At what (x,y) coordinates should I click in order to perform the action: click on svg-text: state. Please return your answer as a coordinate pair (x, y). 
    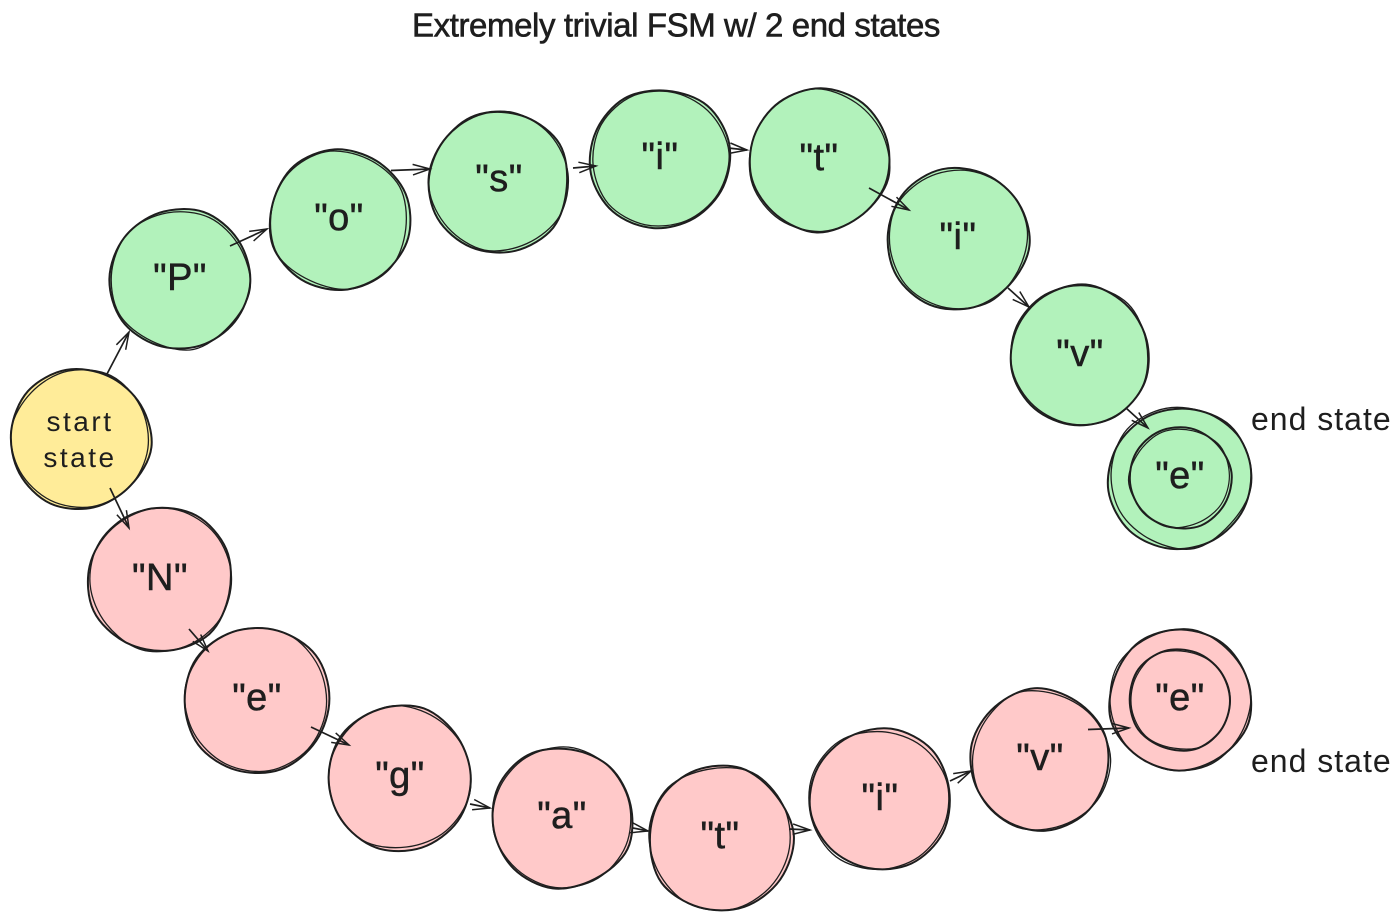
    Looking at the image, I should click on (79, 457).